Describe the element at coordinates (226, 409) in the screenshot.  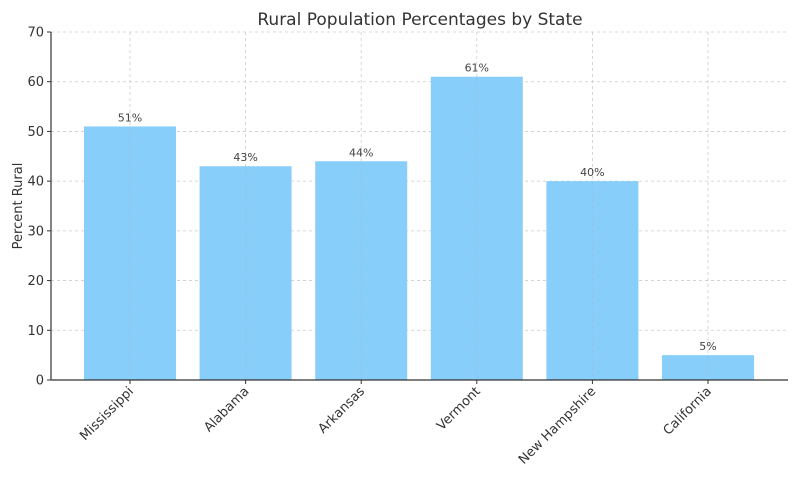
I see `x-tick-label: Alabama` at that location.